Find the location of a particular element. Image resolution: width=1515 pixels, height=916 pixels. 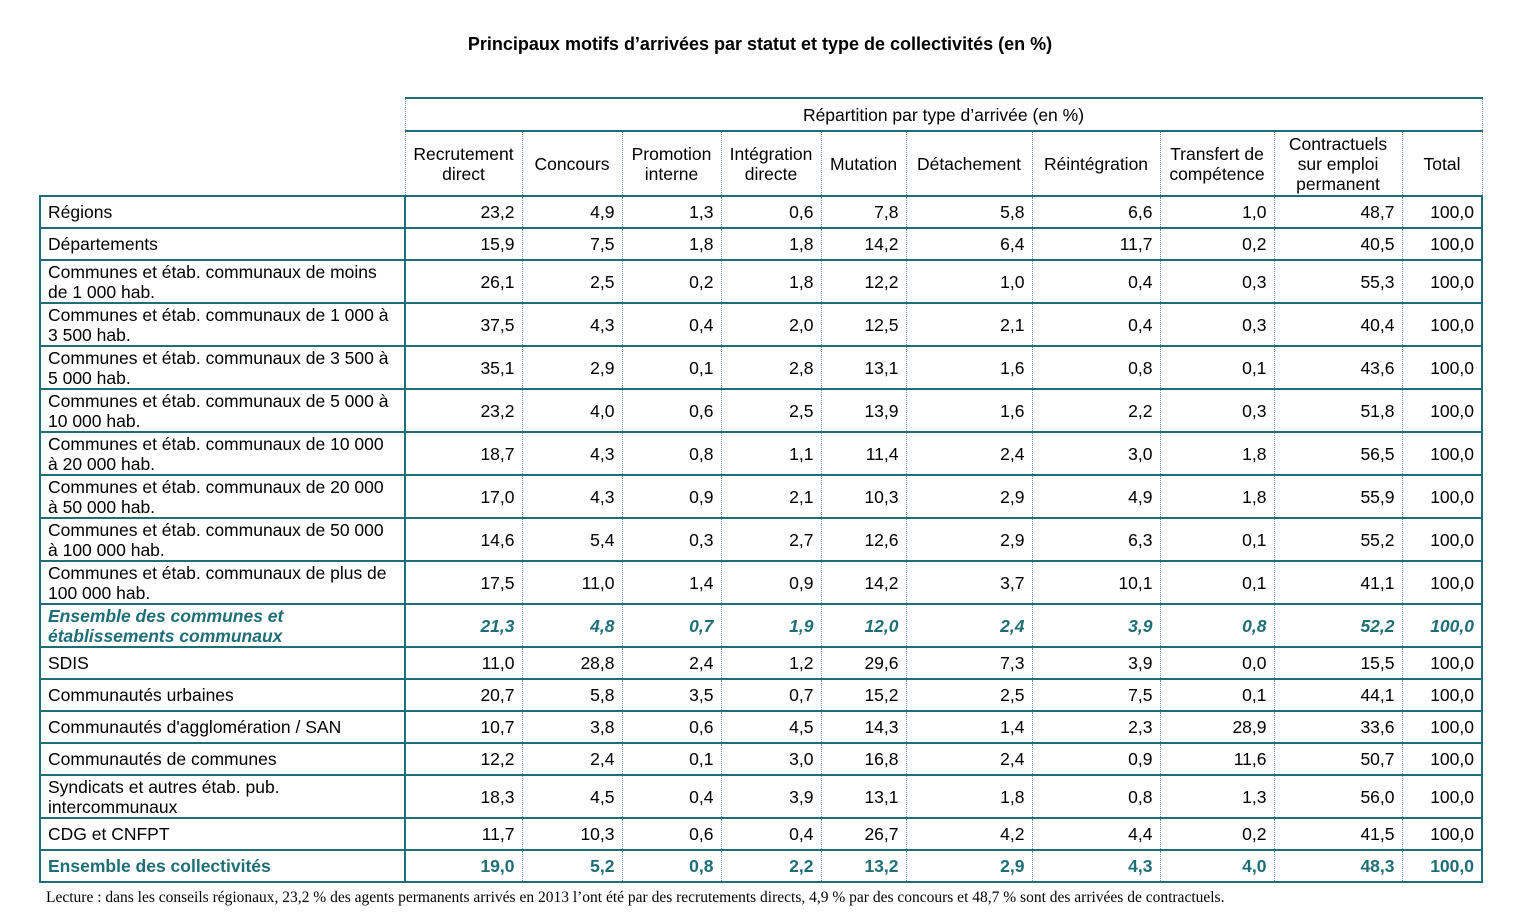

cell-value: 11,4 is located at coordinates (863, 453).